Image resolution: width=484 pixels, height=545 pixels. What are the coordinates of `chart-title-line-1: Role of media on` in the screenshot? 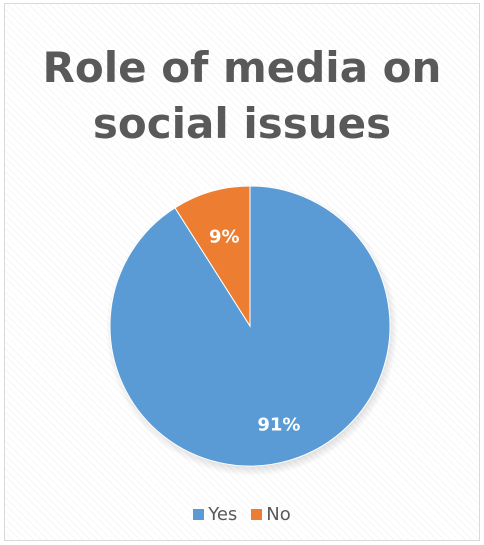 It's located at (242, 67).